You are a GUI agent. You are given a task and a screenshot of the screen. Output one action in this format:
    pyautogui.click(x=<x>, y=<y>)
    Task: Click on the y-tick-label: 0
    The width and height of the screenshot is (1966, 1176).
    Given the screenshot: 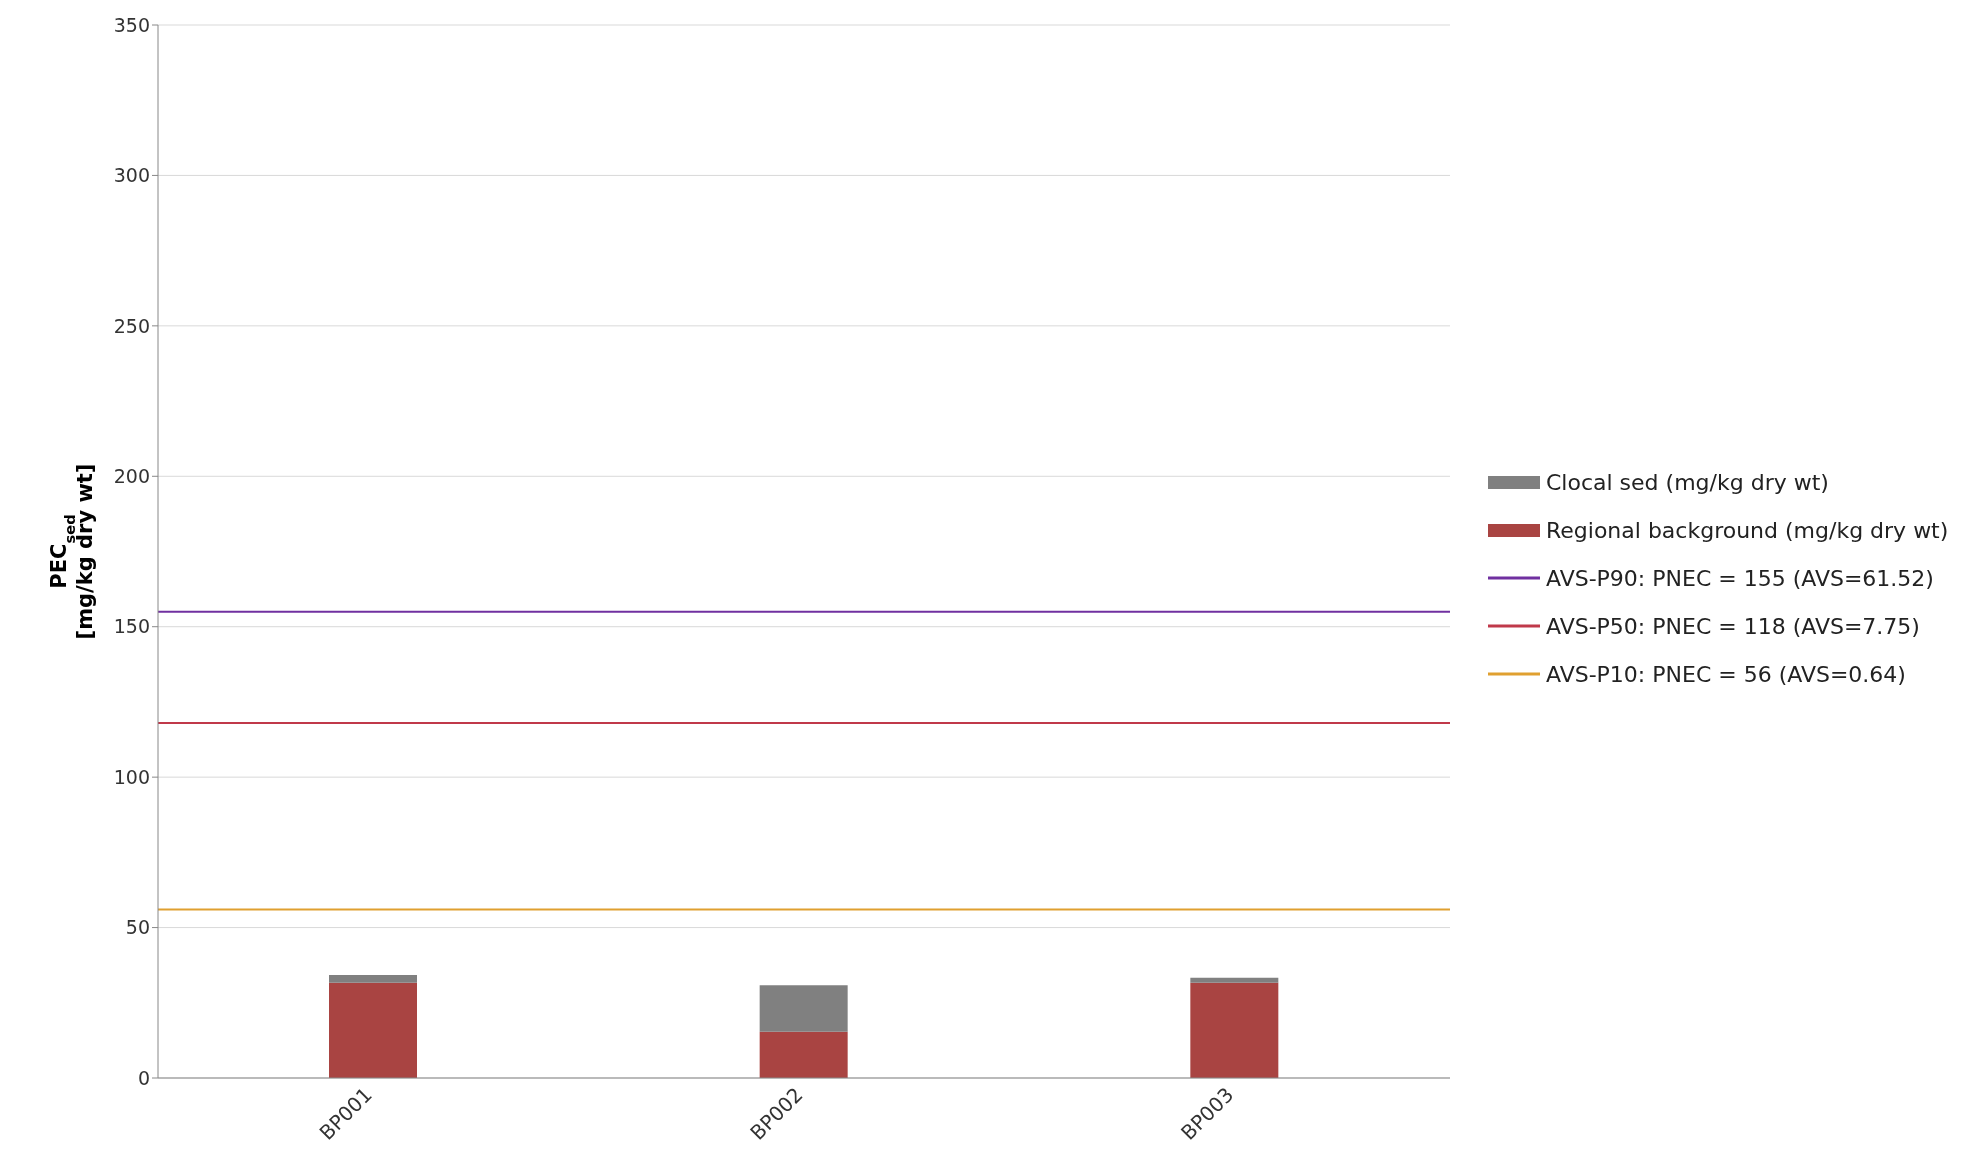 What is the action you would take?
    pyautogui.click(x=143, y=1077)
    